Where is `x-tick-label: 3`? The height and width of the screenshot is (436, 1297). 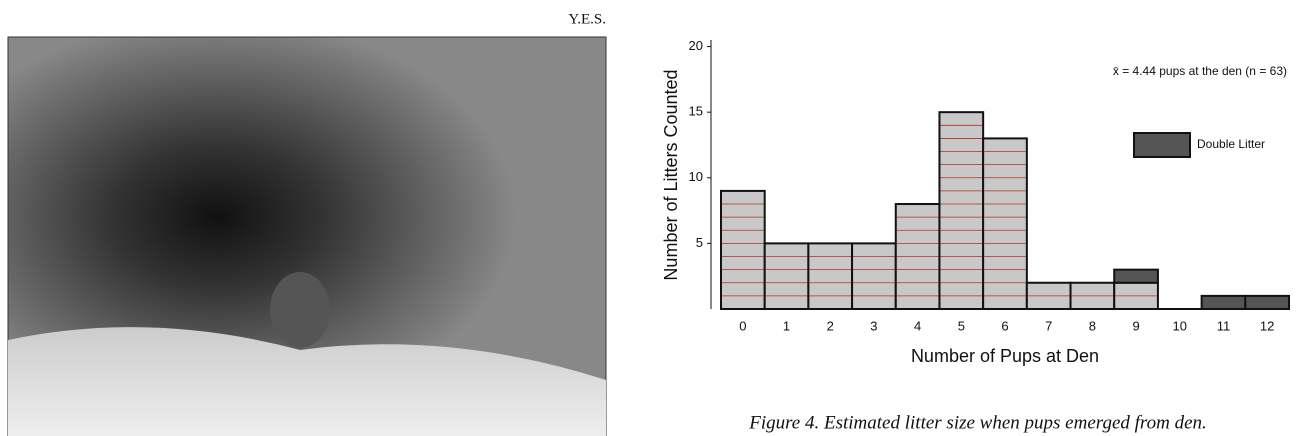 x-tick-label: 3 is located at coordinates (873, 325).